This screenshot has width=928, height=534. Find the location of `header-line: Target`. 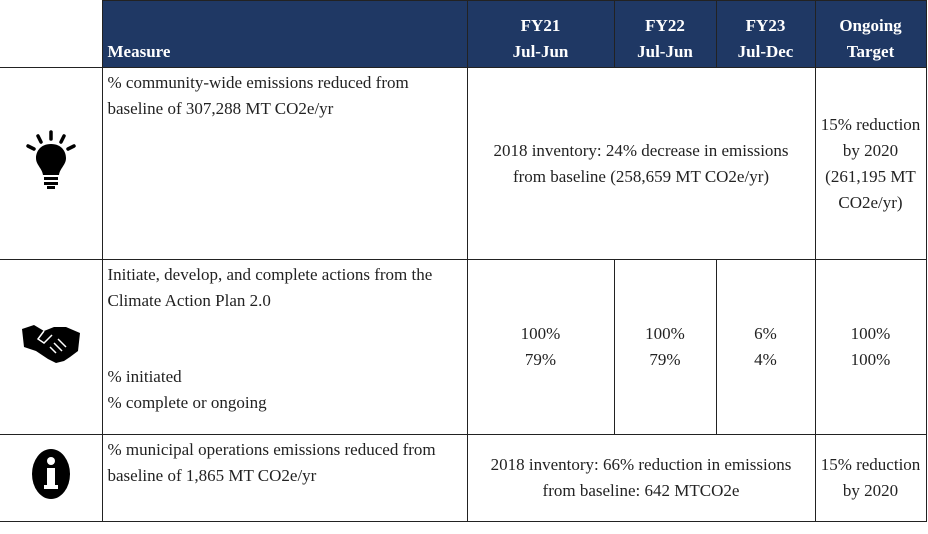

header-line: Target is located at coordinates (870, 51).